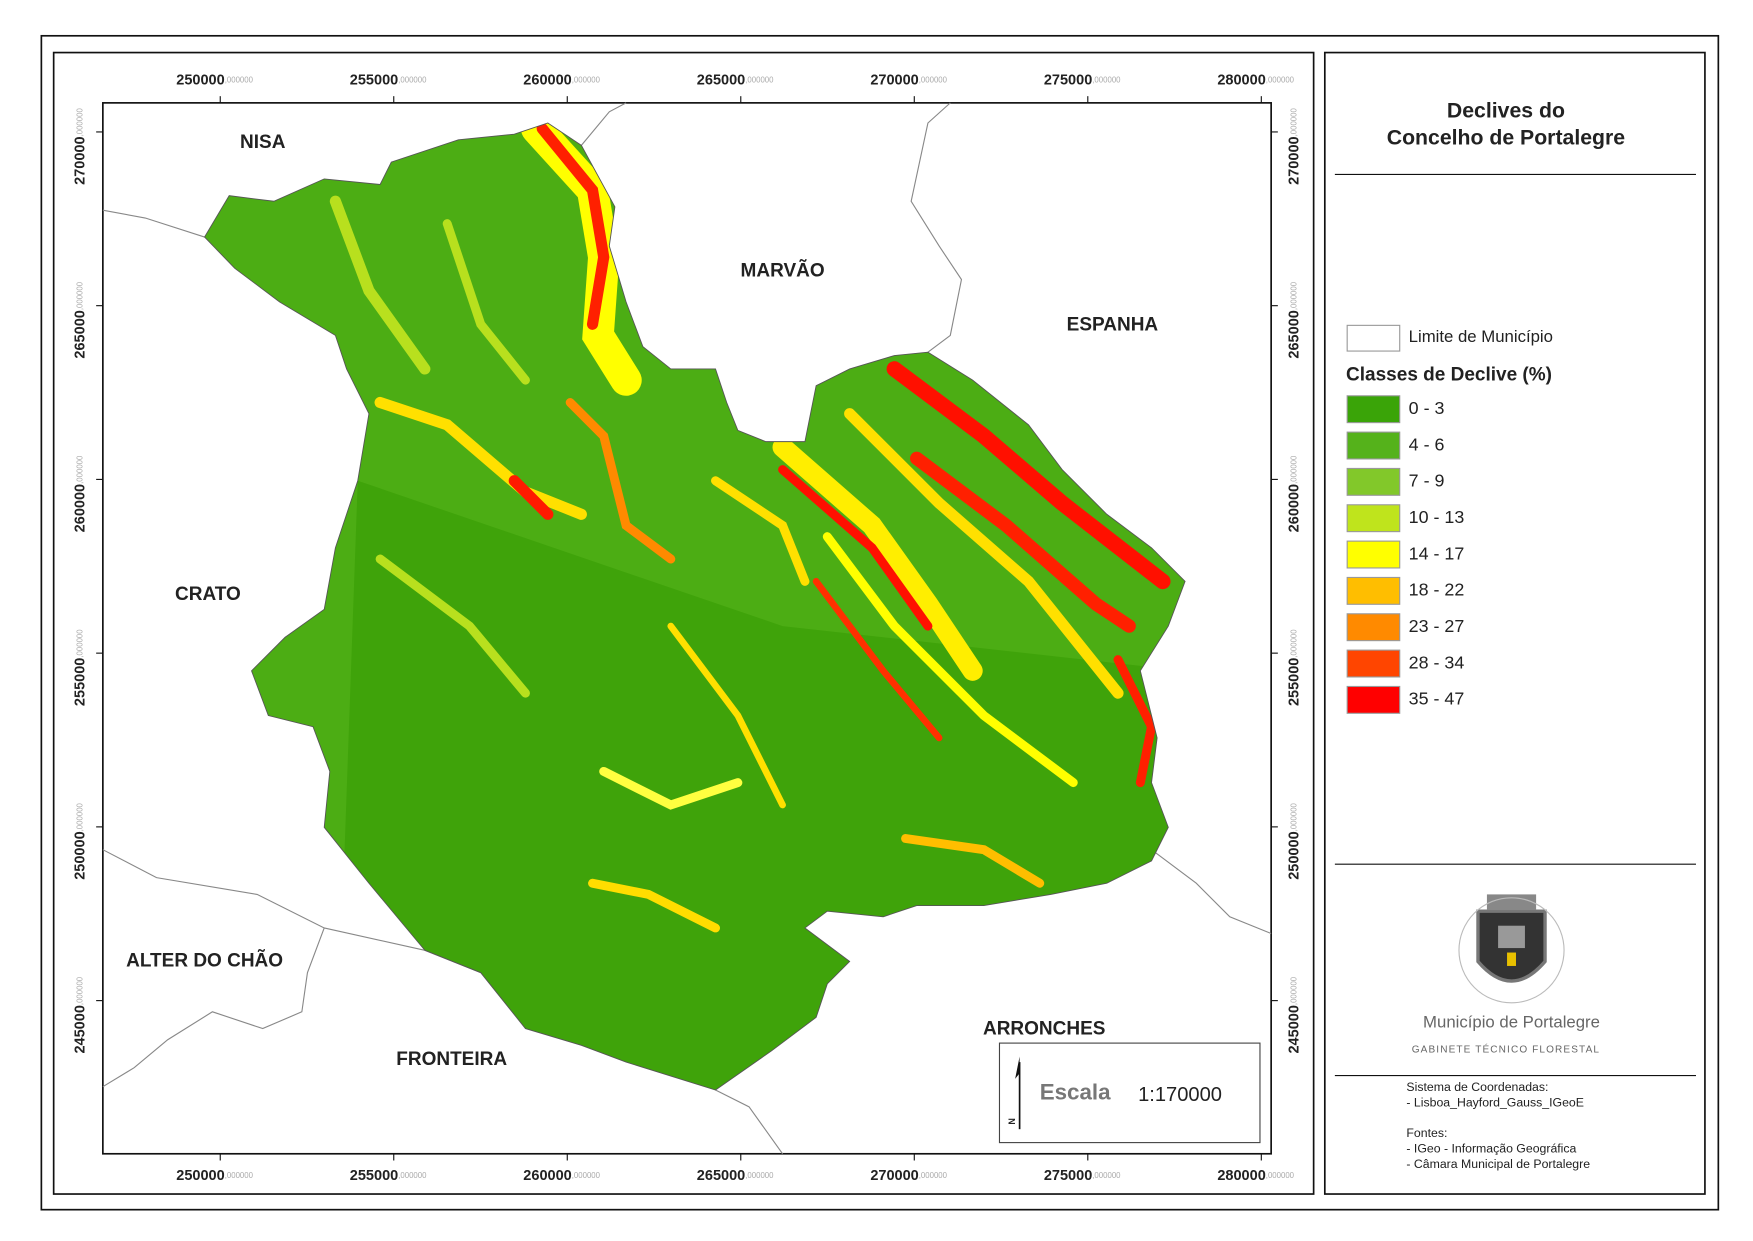 Image resolution: width=1753 pixels, height=1241 pixels. I want to click on class-label: 0 - 3, so click(1427, 408).